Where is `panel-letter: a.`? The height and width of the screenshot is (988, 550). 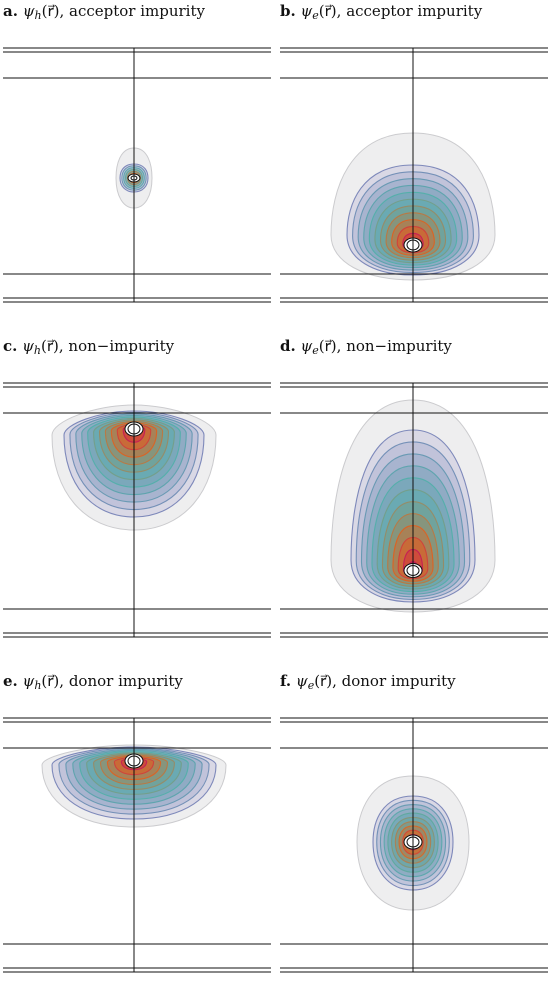
panel-letter: a. is located at coordinates (10, 11).